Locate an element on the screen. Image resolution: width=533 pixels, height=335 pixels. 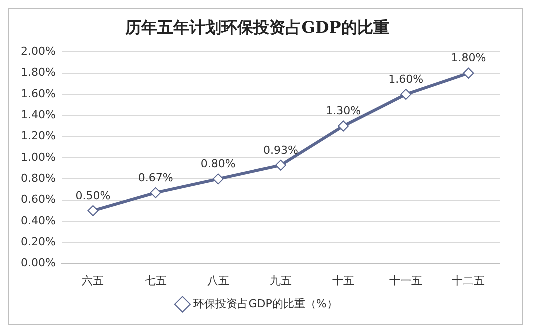
y-tick-label: 1.00% is located at coordinates (38, 157).